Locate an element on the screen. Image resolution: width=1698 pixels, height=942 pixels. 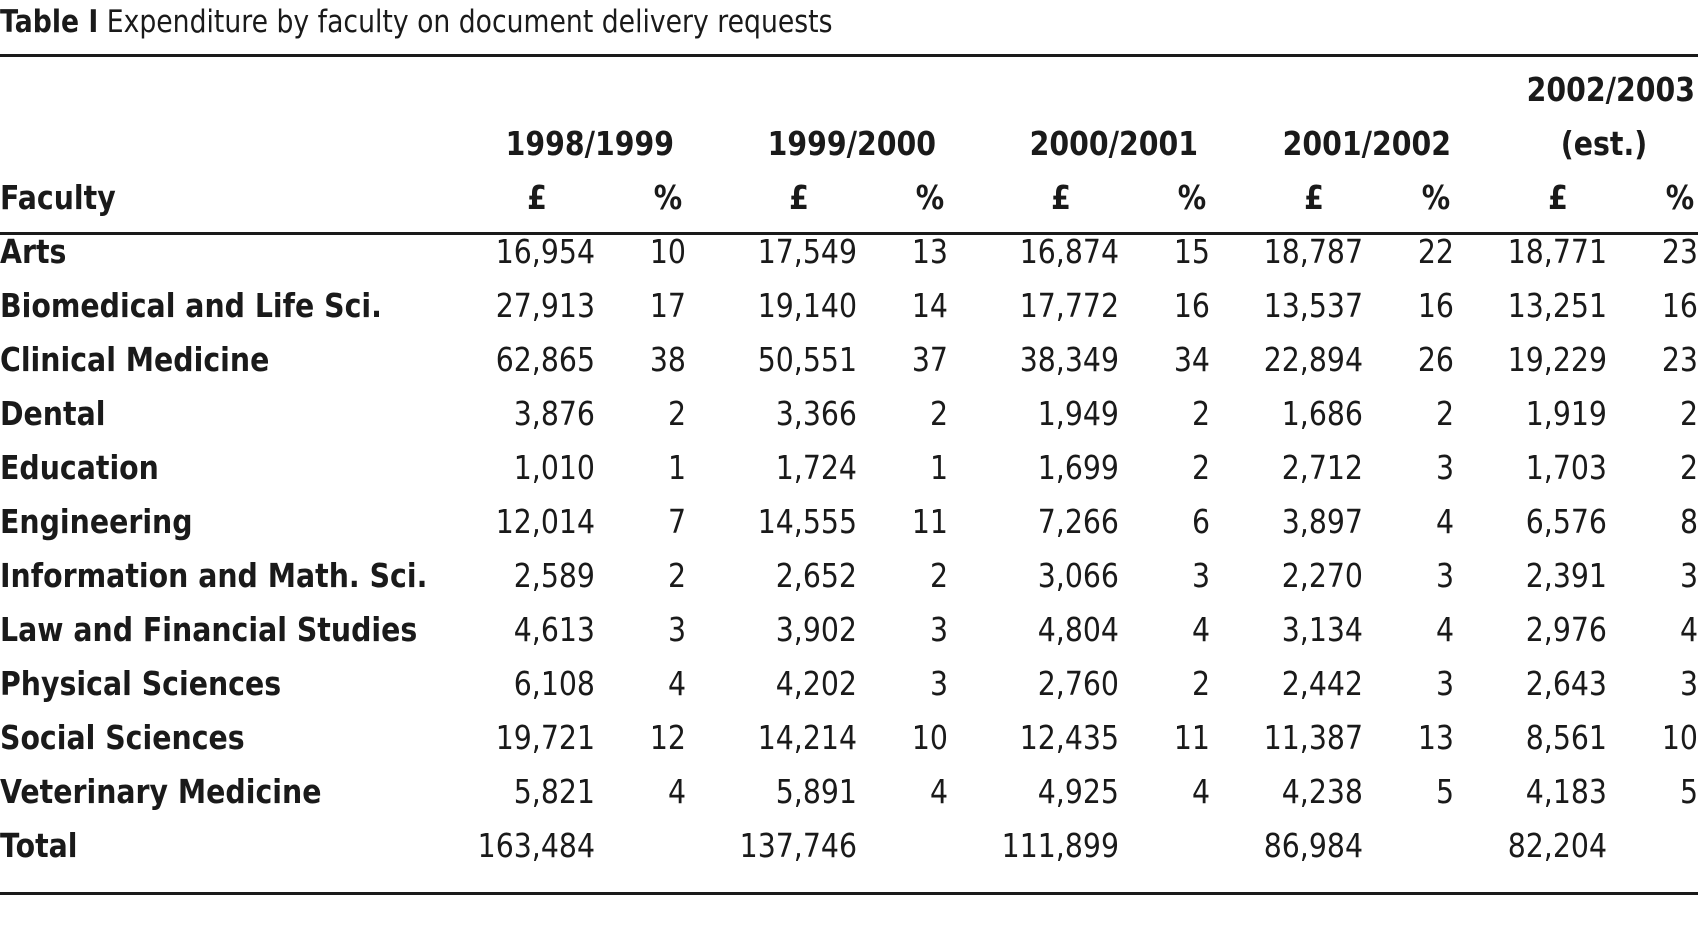
pound-cell: 3,876 is located at coordinates (554, 413).